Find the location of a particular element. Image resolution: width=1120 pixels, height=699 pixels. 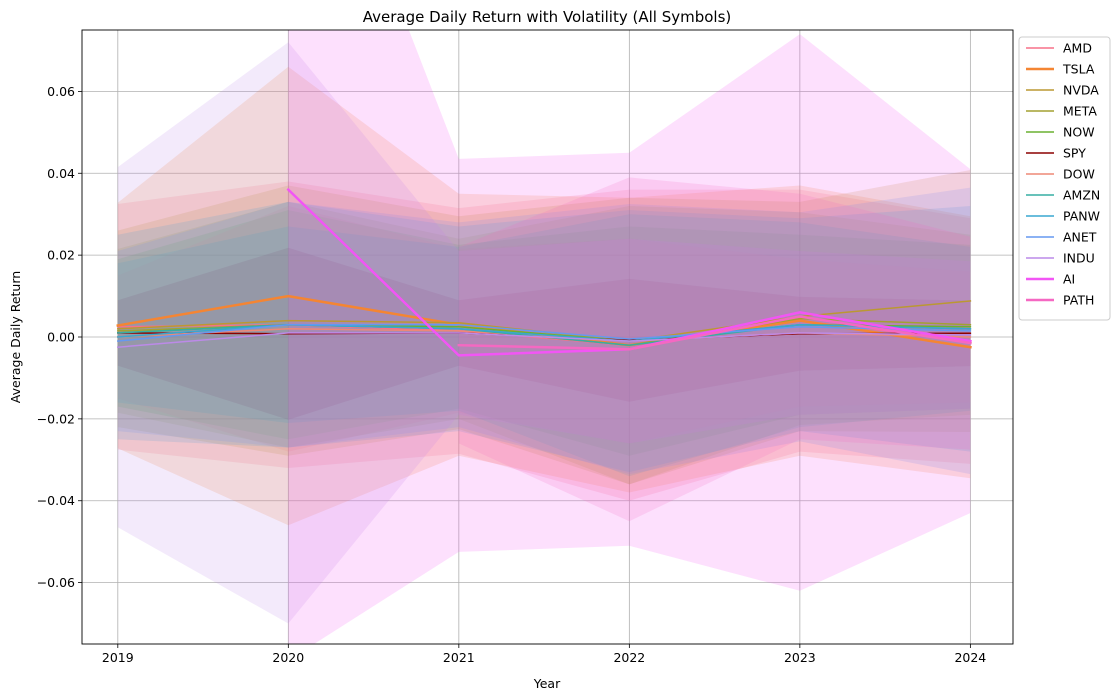

legend-label-nvda: NVDA is located at coordinates (1081, 90).